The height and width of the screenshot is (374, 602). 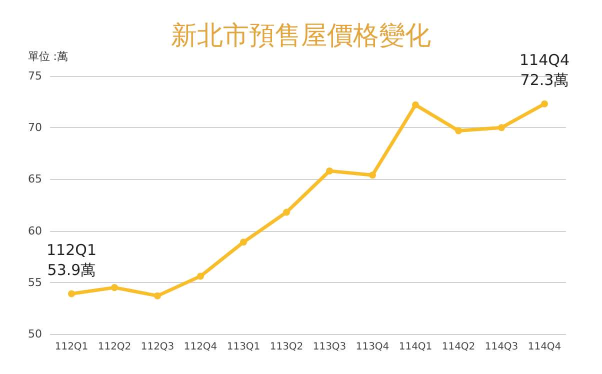 What do you see at coordinates (415, 347) in the screenshot?
I see `x-tick-label: 114Q1` at bounding box center [415, 347].